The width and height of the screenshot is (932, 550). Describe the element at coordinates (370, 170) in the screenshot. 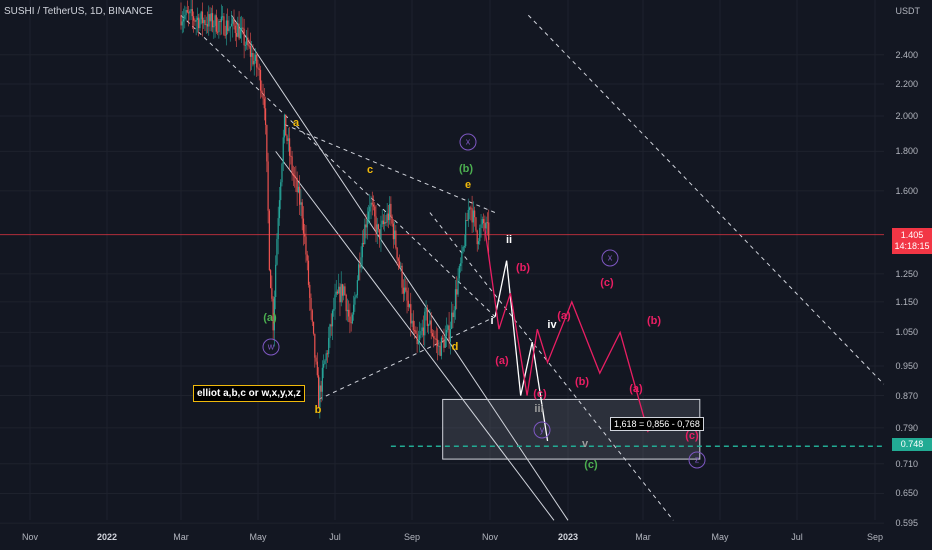

I see `wave-label-c: c` at that location.